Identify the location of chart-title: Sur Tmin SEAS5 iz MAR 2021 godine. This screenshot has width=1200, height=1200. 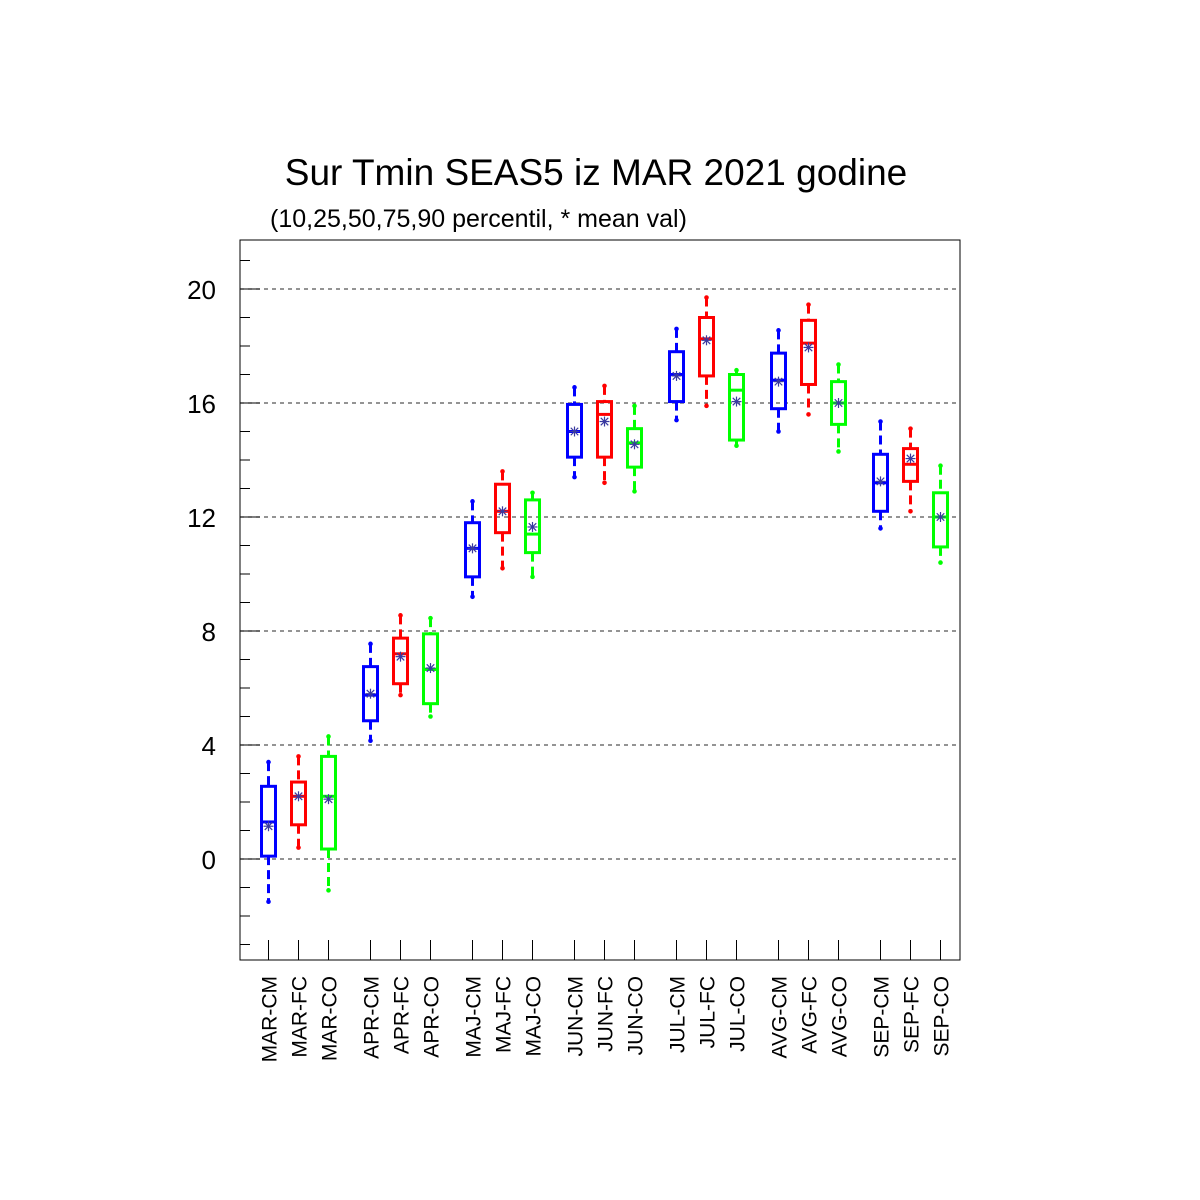
(596, 172).